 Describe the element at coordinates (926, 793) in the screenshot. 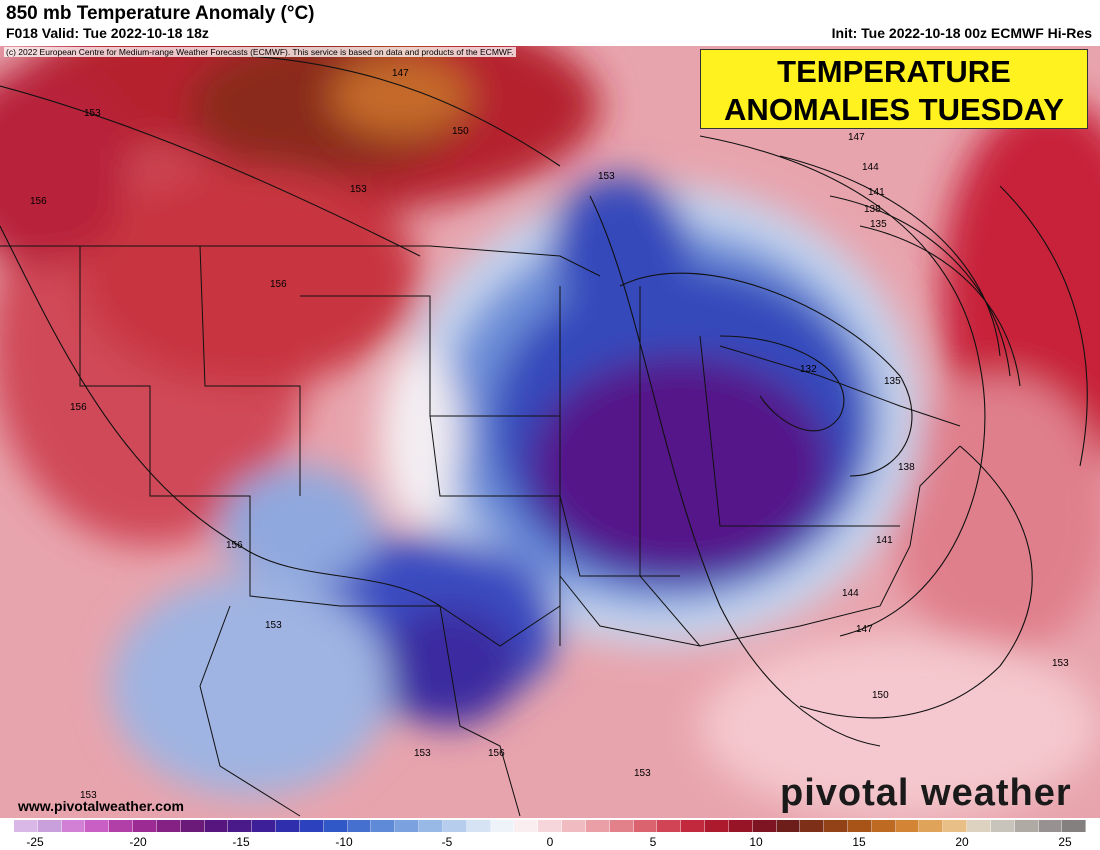

I see `brand-logo: pivotal weather` at that location.